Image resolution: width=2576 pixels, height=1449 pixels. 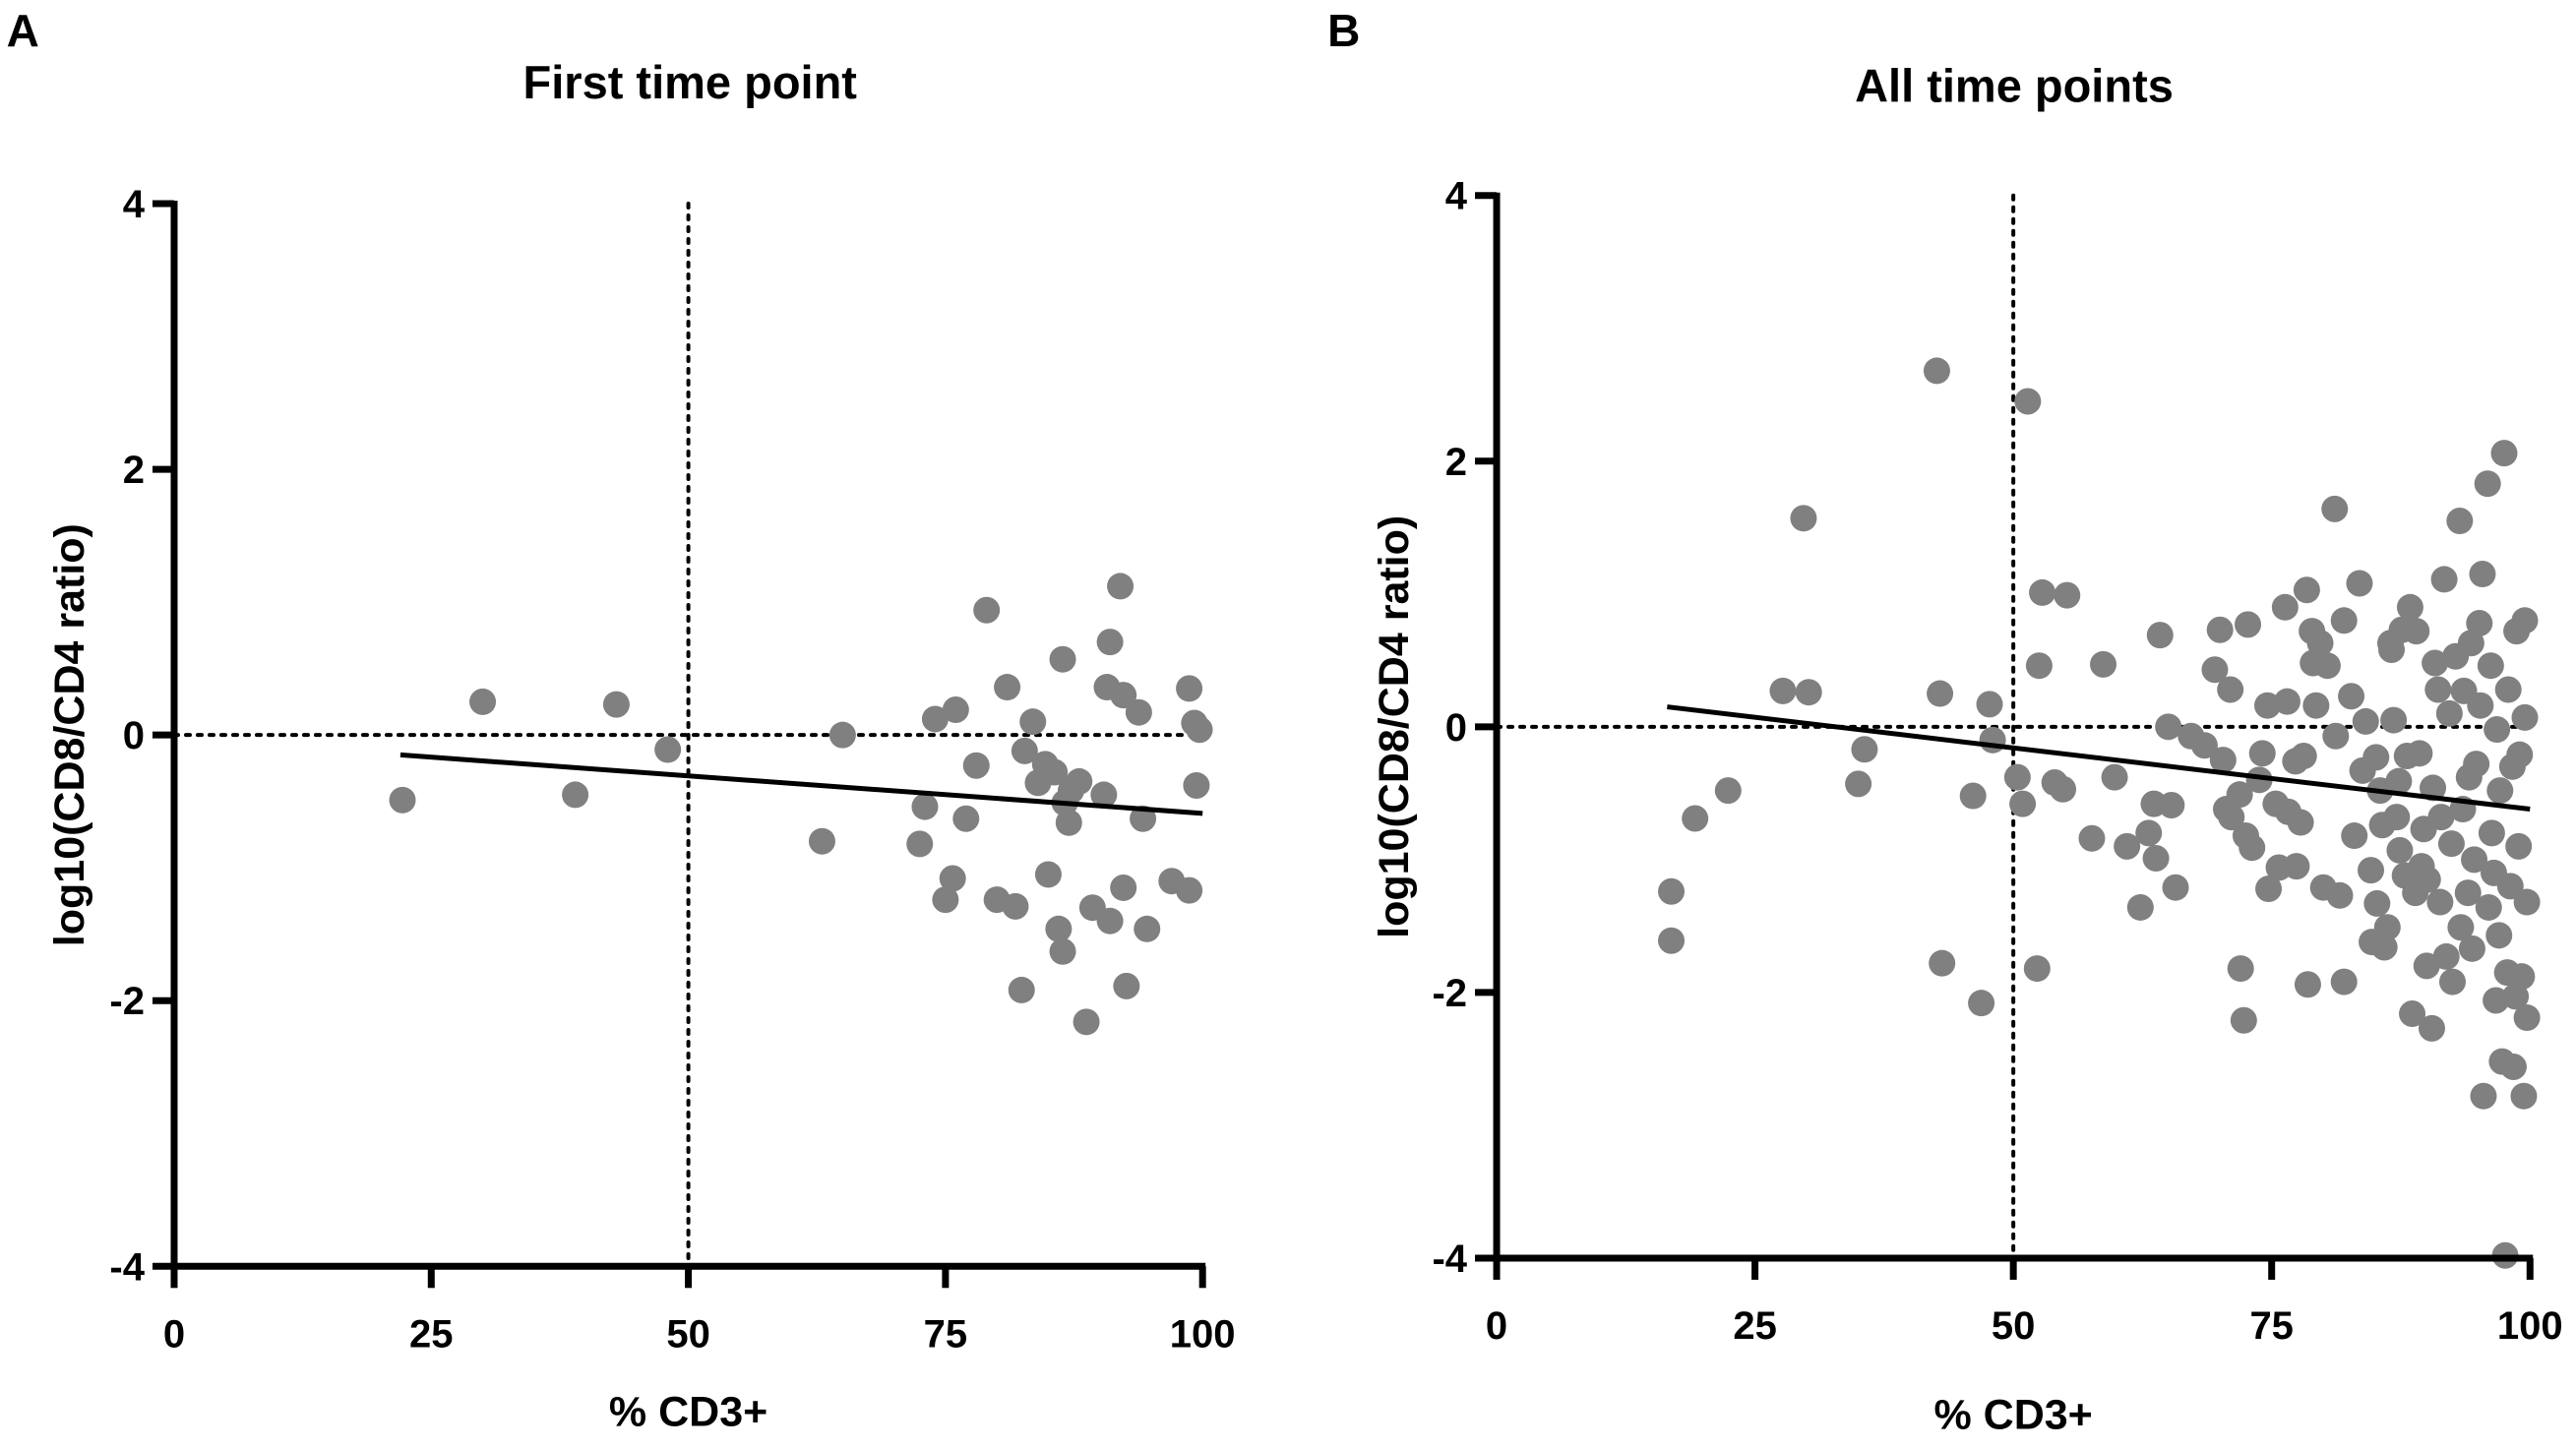 What do you see at coordinates (2530, 1326) in the screenshot?
I see `x-tick-label: 100` at bounding box center [2530, 1326].